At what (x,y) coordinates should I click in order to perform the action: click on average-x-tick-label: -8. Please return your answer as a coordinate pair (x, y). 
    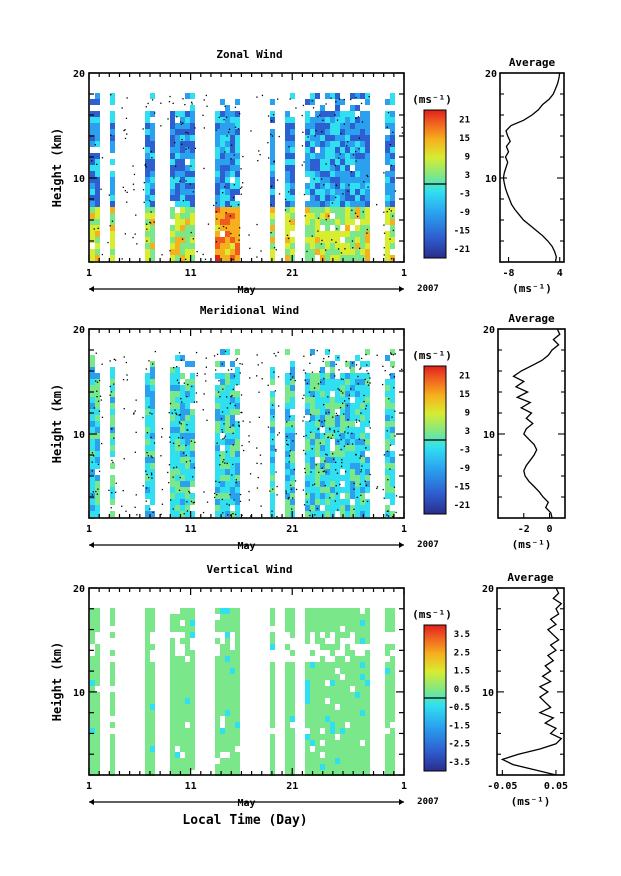
    Looking at the image, I should click on (509, 273).